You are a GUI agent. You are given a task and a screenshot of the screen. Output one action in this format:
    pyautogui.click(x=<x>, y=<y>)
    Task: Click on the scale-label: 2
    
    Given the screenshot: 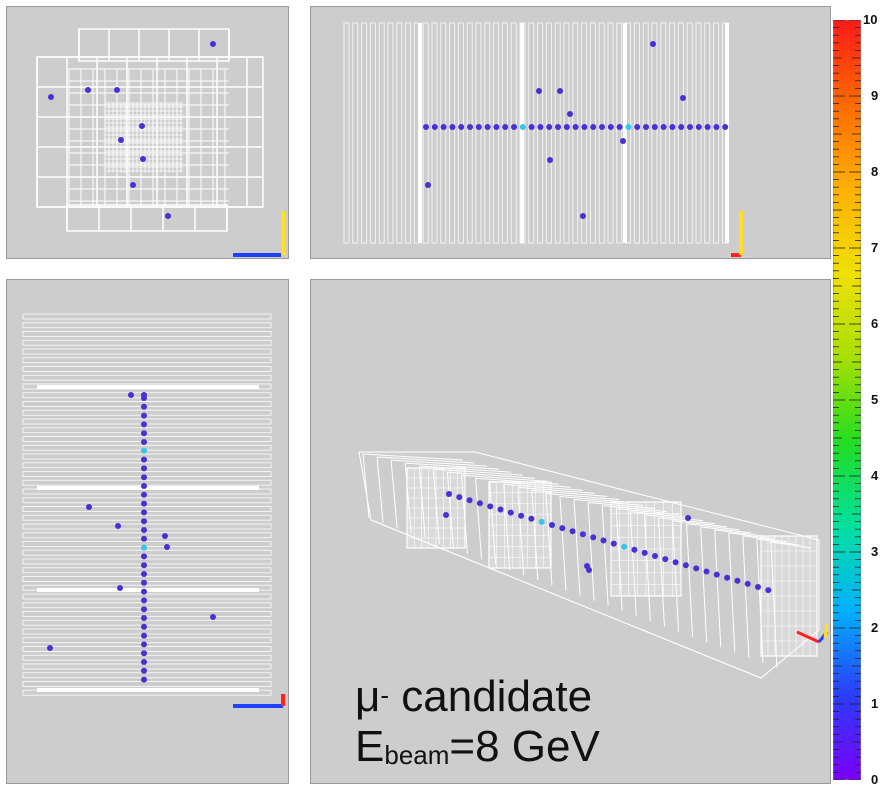 What is the action you would take?
    pyautogui.click(x=875, y=627)
    